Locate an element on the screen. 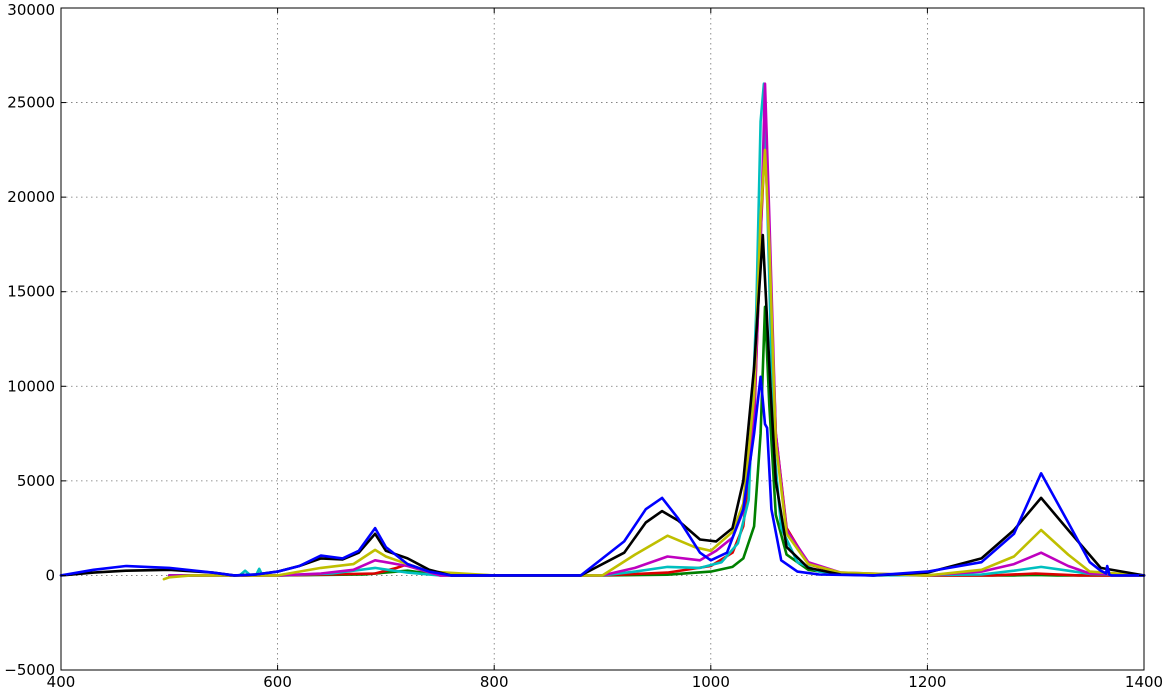  x-tick-label: 600 is located at coordinates (277, 681).